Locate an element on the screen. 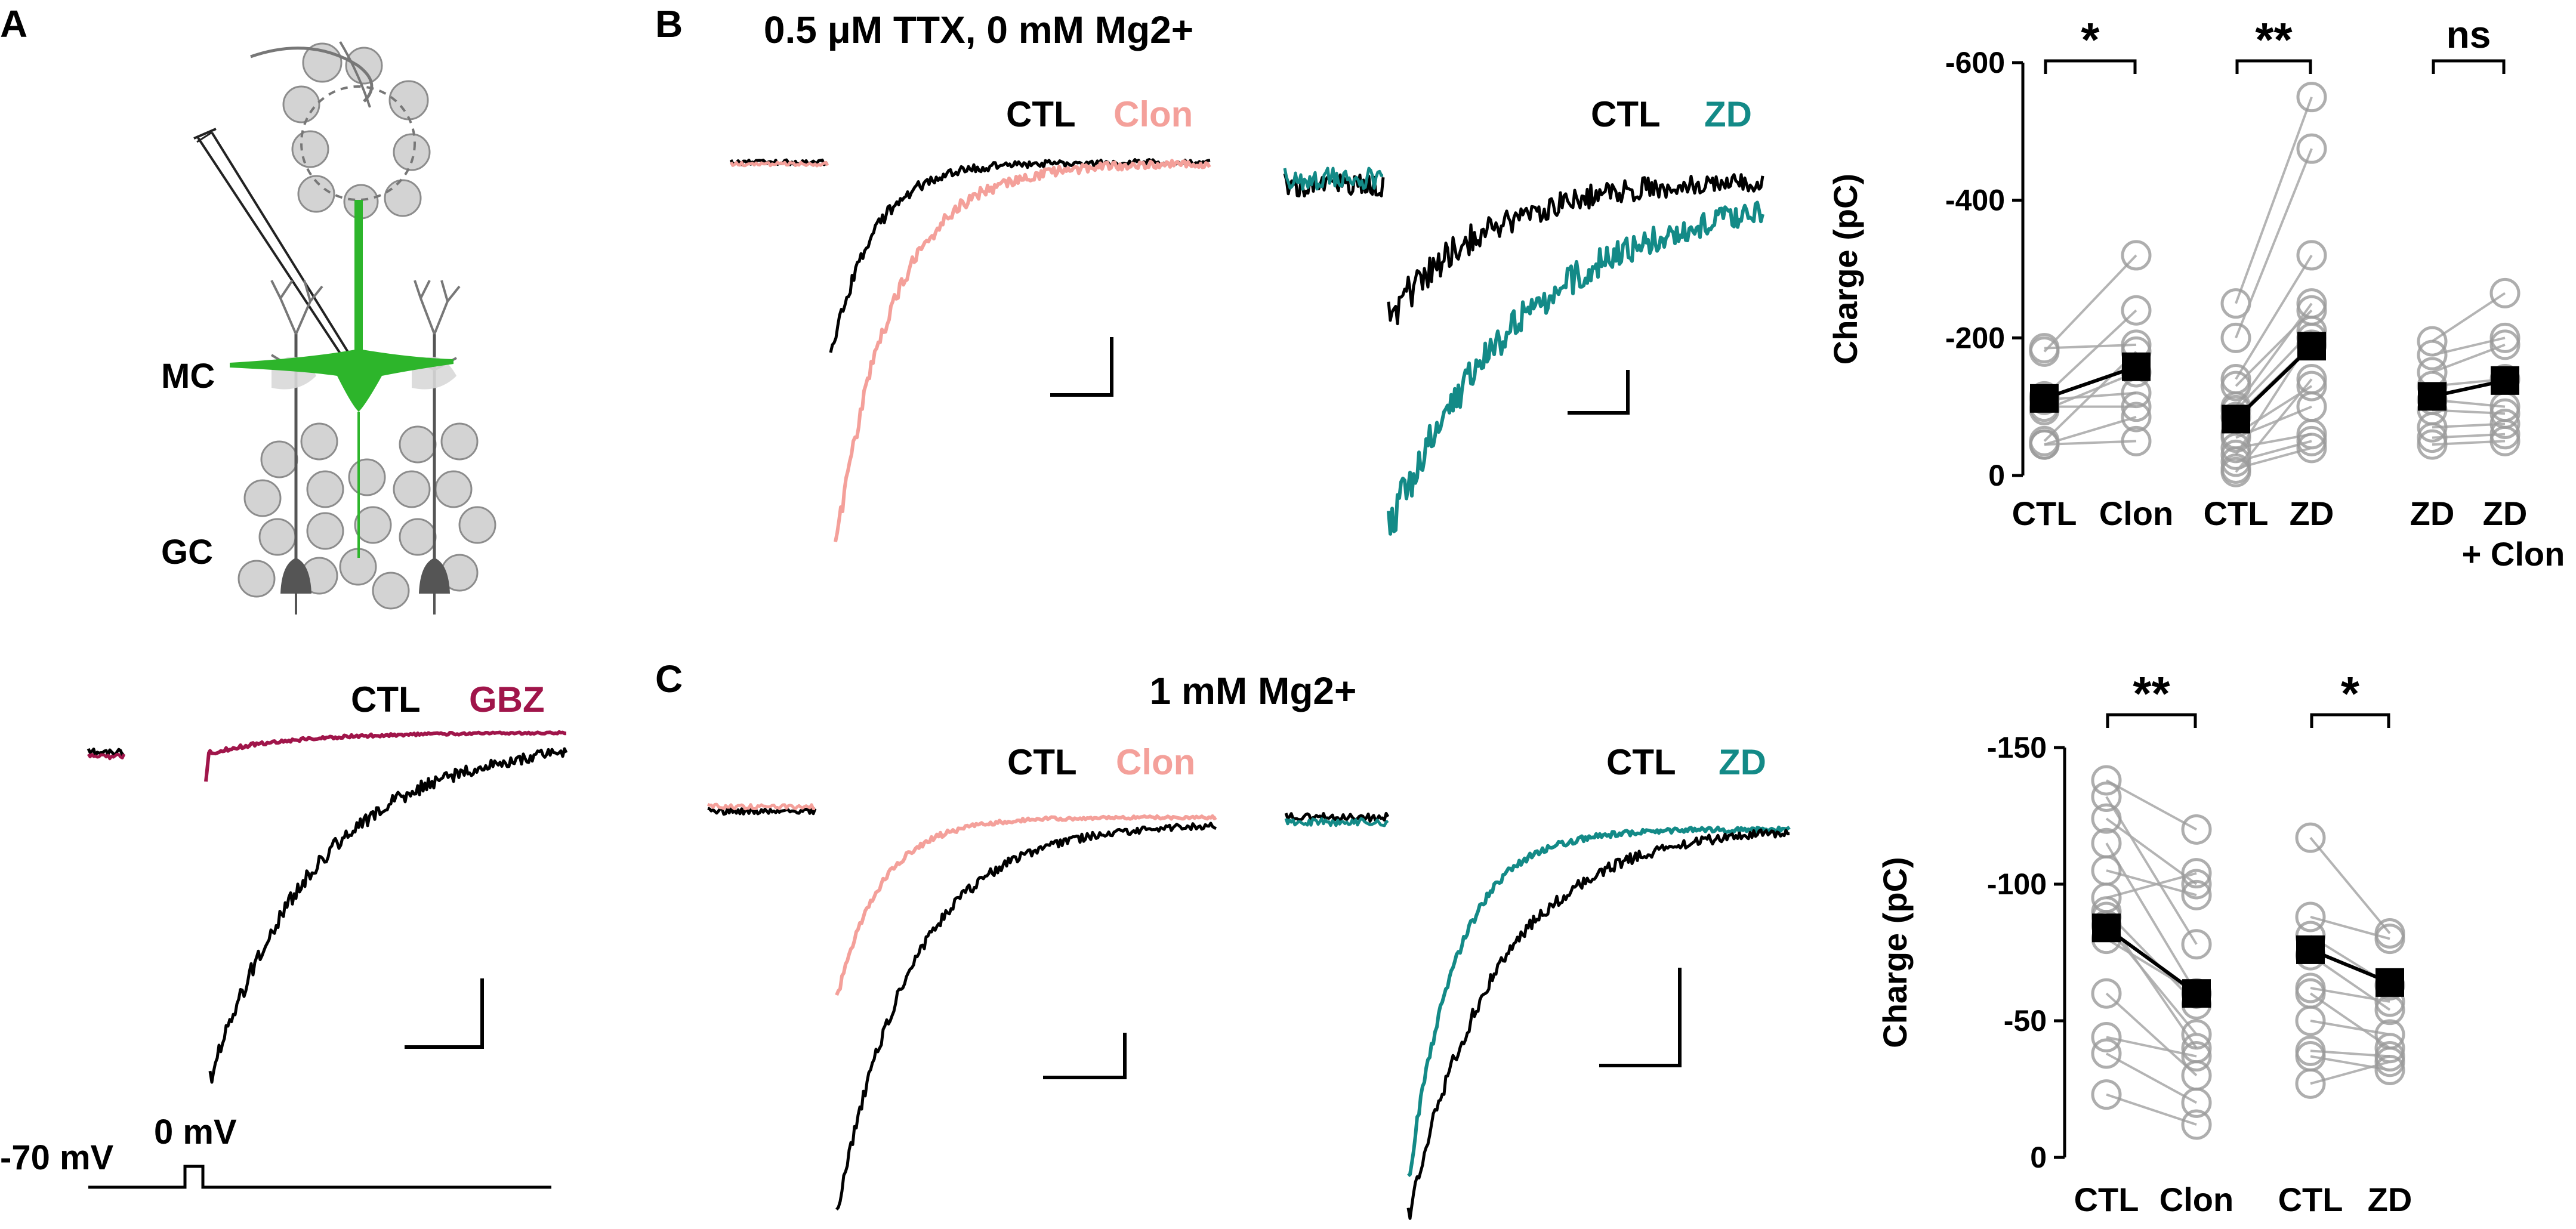 The height and width of the screenshot is (1229, 2576). x-tick-label: Clon is located at coordinates (2196, 1199).